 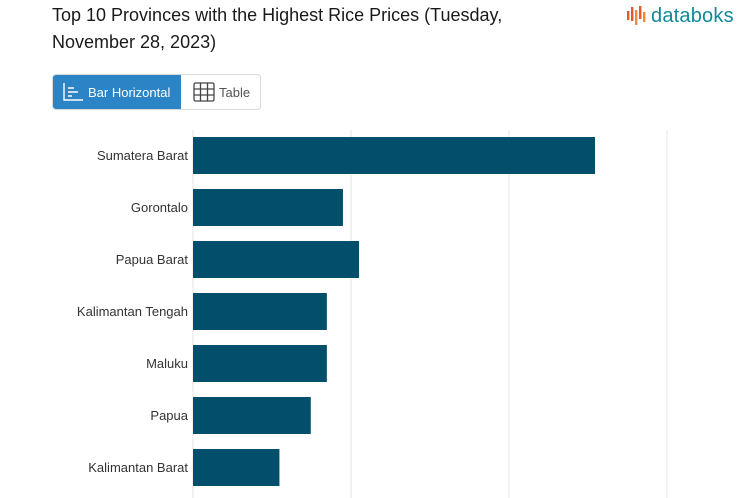 I want to click on table-grid-icon, so click(x=204, y=92).